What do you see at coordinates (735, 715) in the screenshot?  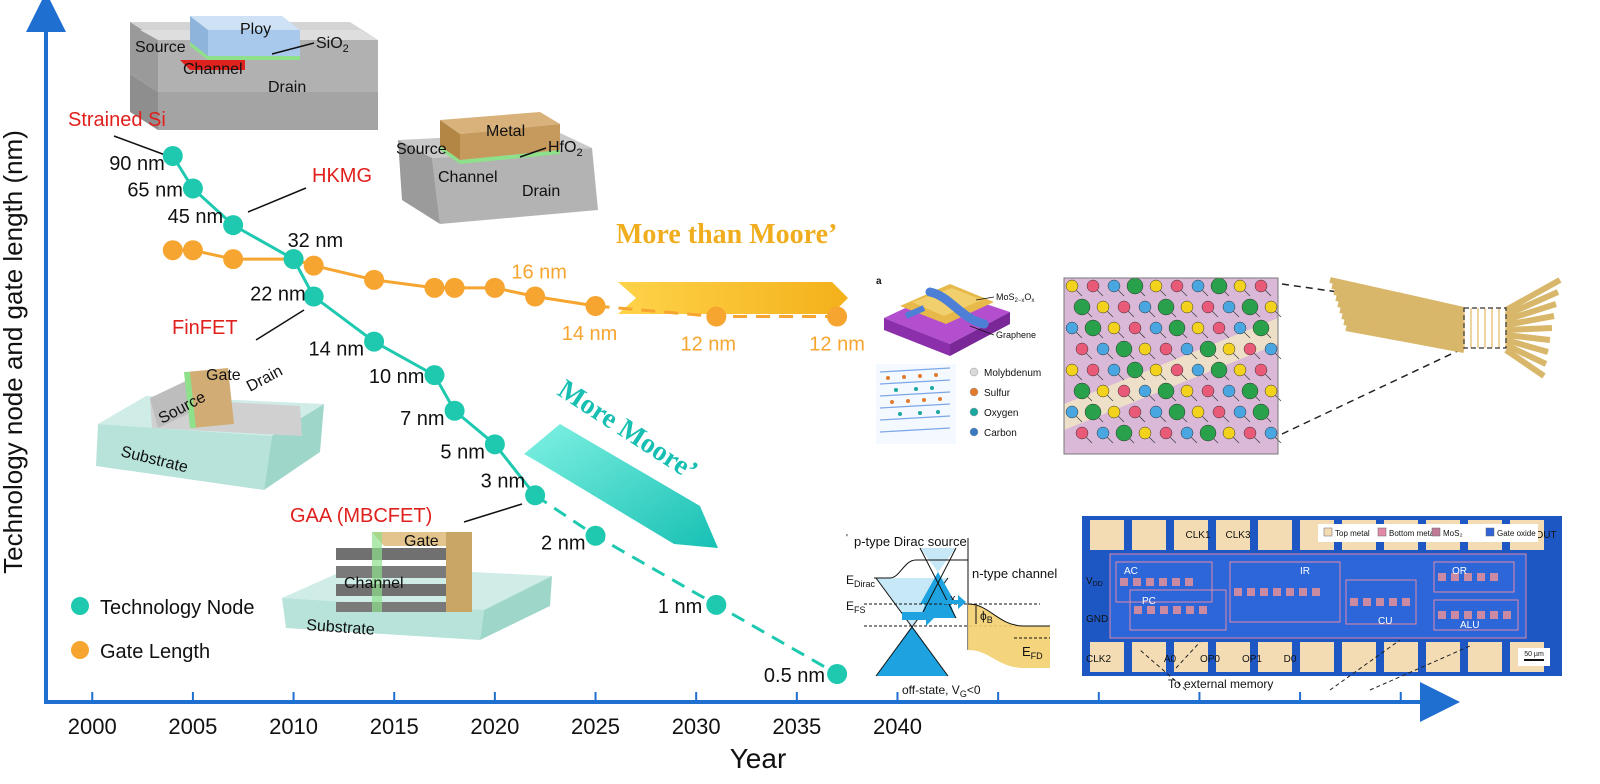 I see `x-ticks: 2000 2005 2010 2015 2020 2025 2030 2035 2040` at bounding box center [735, 715].